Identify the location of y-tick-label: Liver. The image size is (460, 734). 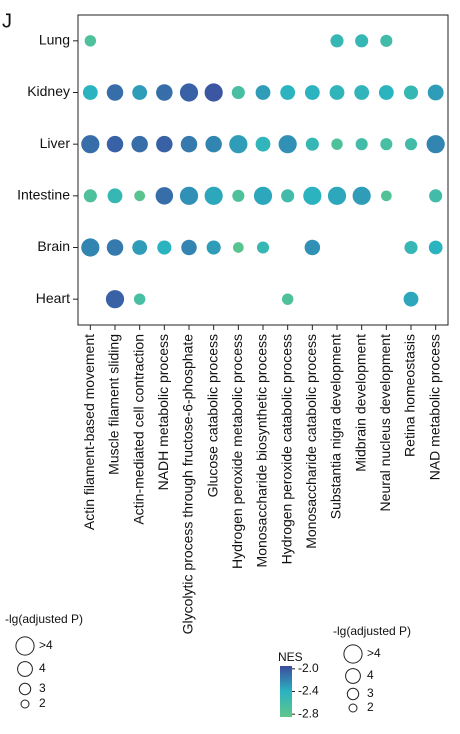
(55, 143).